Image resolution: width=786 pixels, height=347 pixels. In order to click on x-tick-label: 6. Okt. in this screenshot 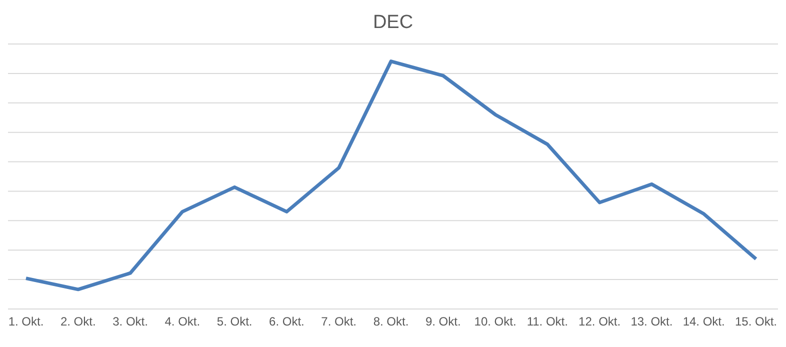, I will do `click(286, 321)`.